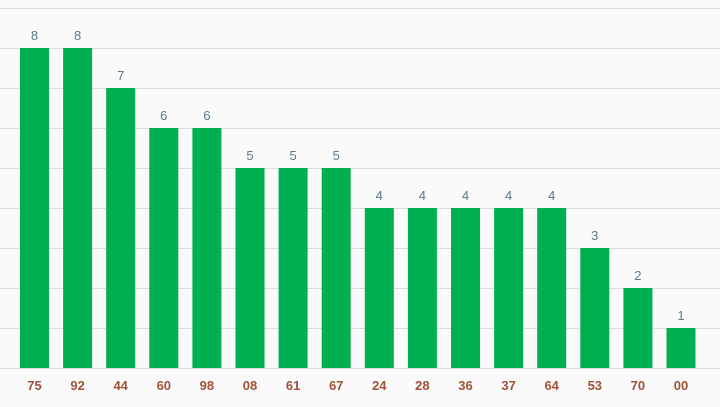 This screenshot has width=720, height=407. Describe the element at coordinates (120, 385) in the screenshot. I see `category-label: 44` at that location.